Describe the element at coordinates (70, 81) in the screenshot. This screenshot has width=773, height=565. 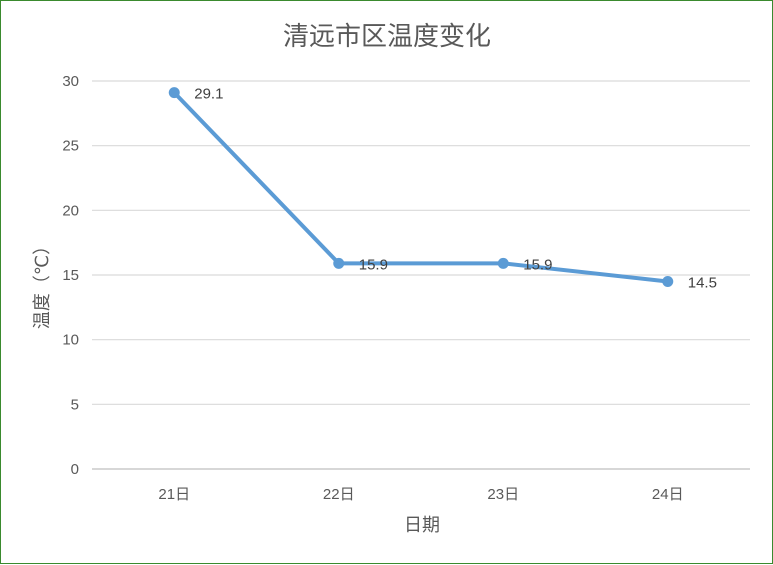
I see `y-tick-label: 30` at that location.